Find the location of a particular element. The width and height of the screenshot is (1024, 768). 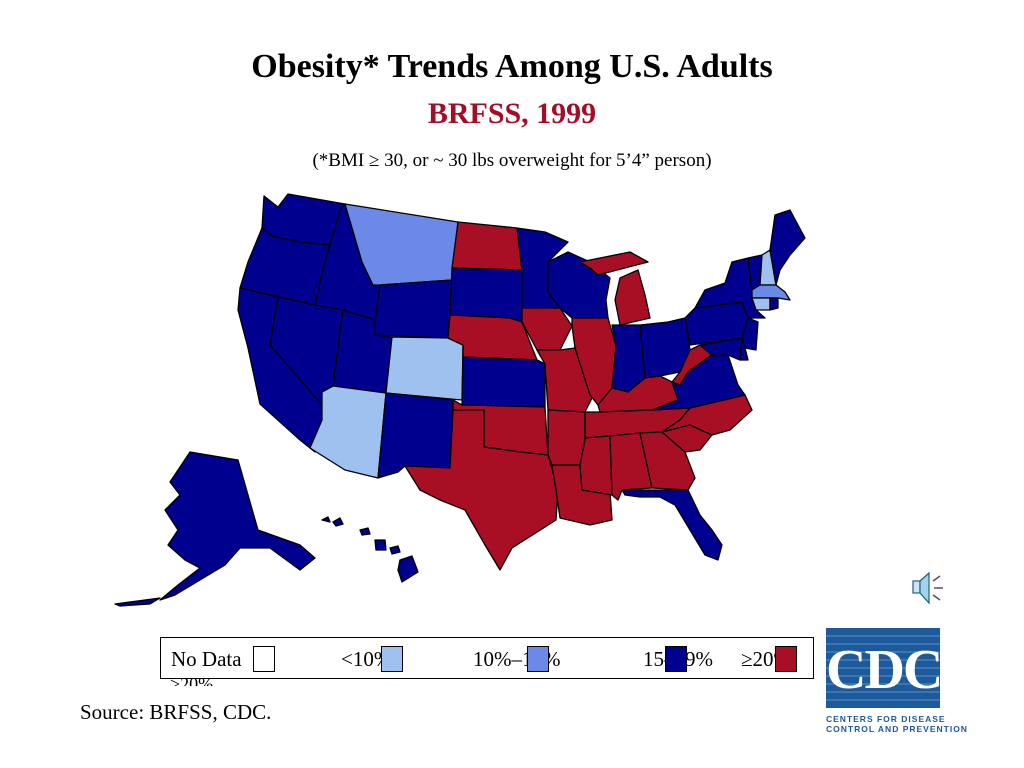

cdc-logo-caption-2: CONTROL AND PREVENTION is located at coordinates (897, 729).